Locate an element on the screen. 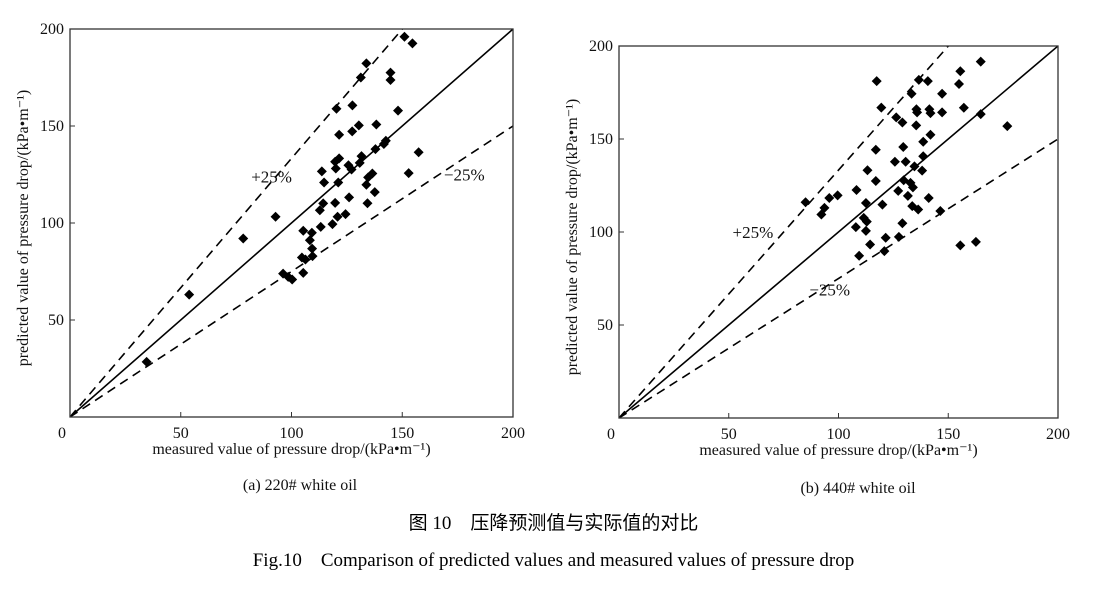 This screenshot has width=1107, height=595. x-tick-label: 200 is located at coordinates (513, 433).